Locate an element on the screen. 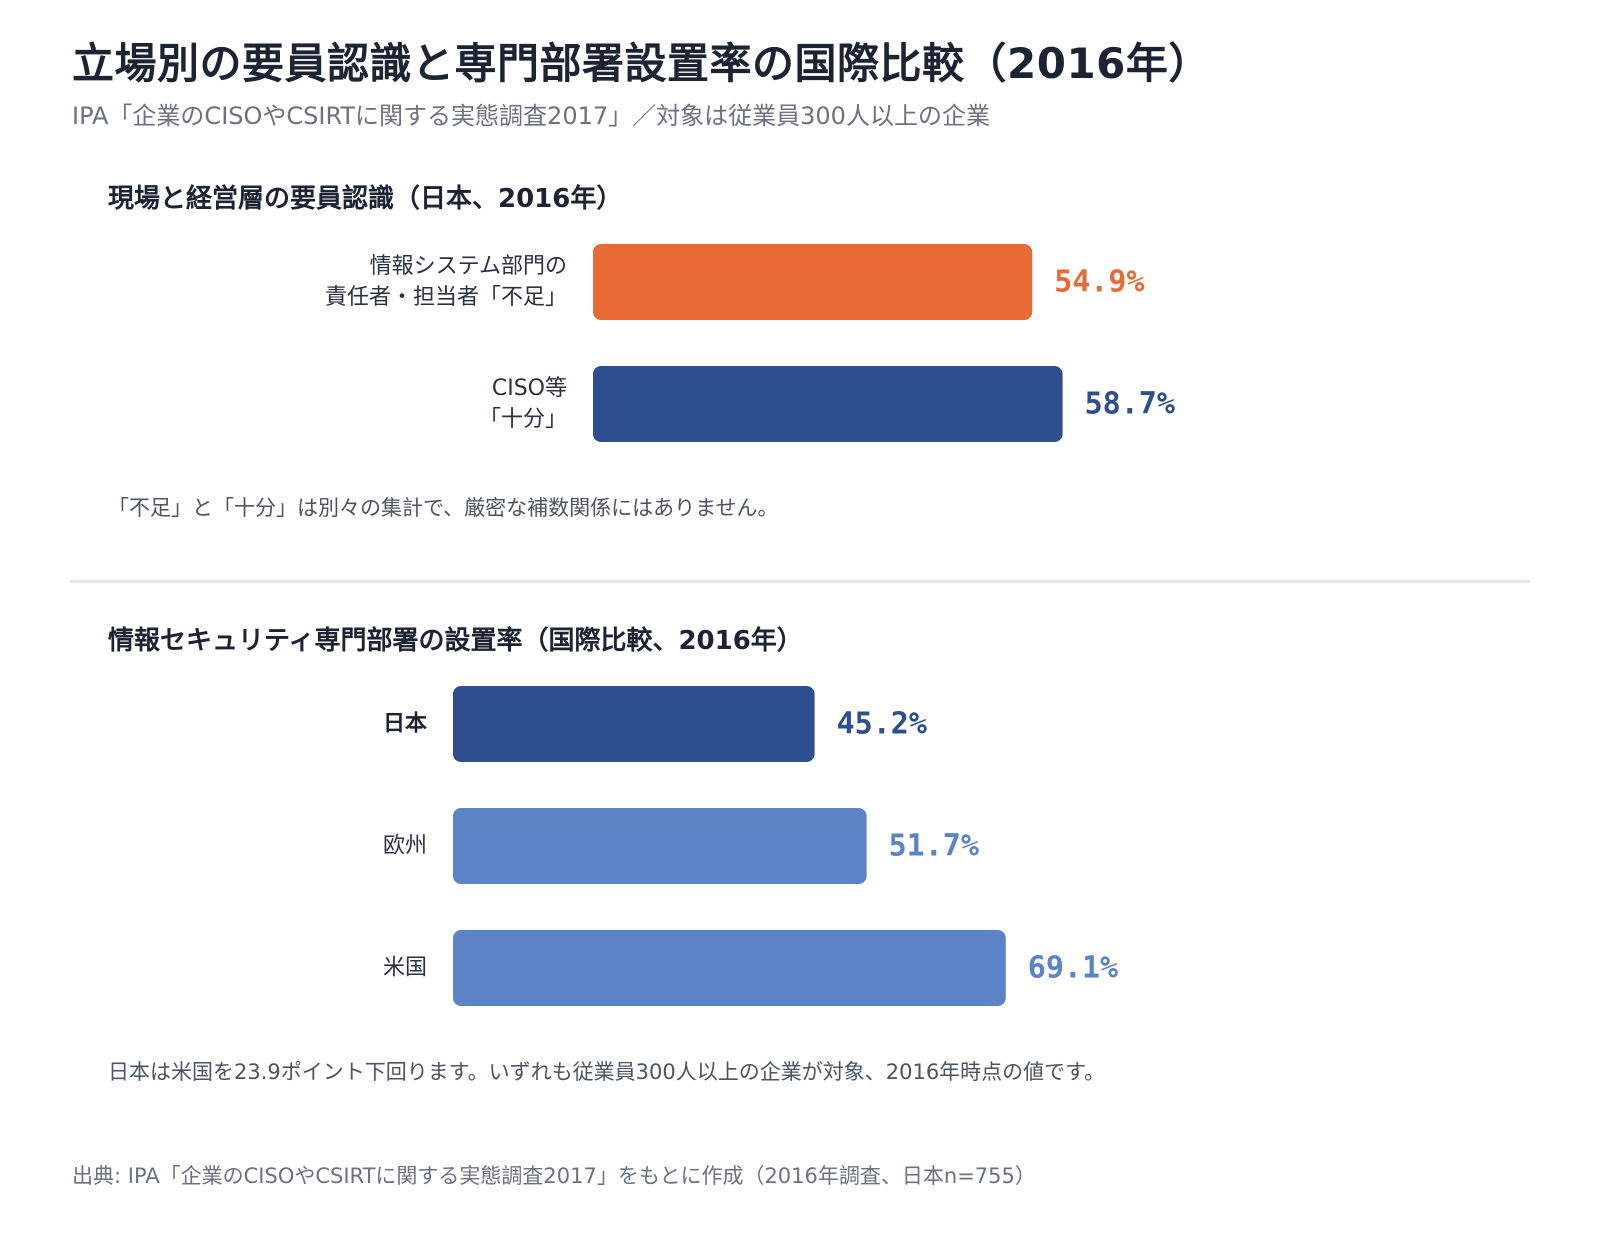 Image resolution: width=1600 pixels, height=1244 pixels. value-label-0: 45.2% is located at coordinates (882, 724).